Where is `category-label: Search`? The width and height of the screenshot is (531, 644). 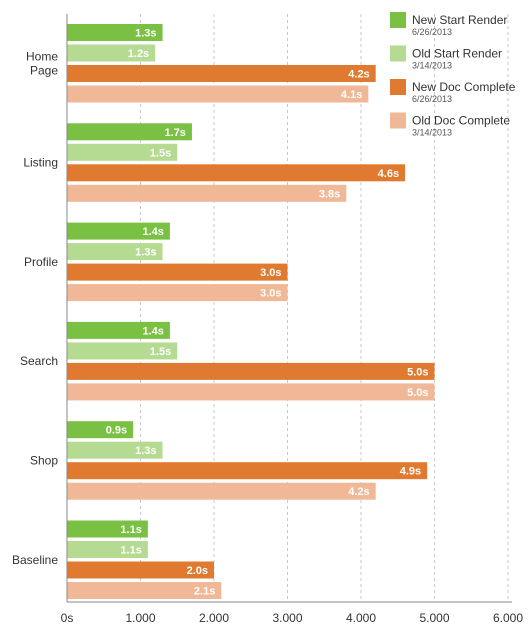
category-label: Search is located at coordinates (39, 361).